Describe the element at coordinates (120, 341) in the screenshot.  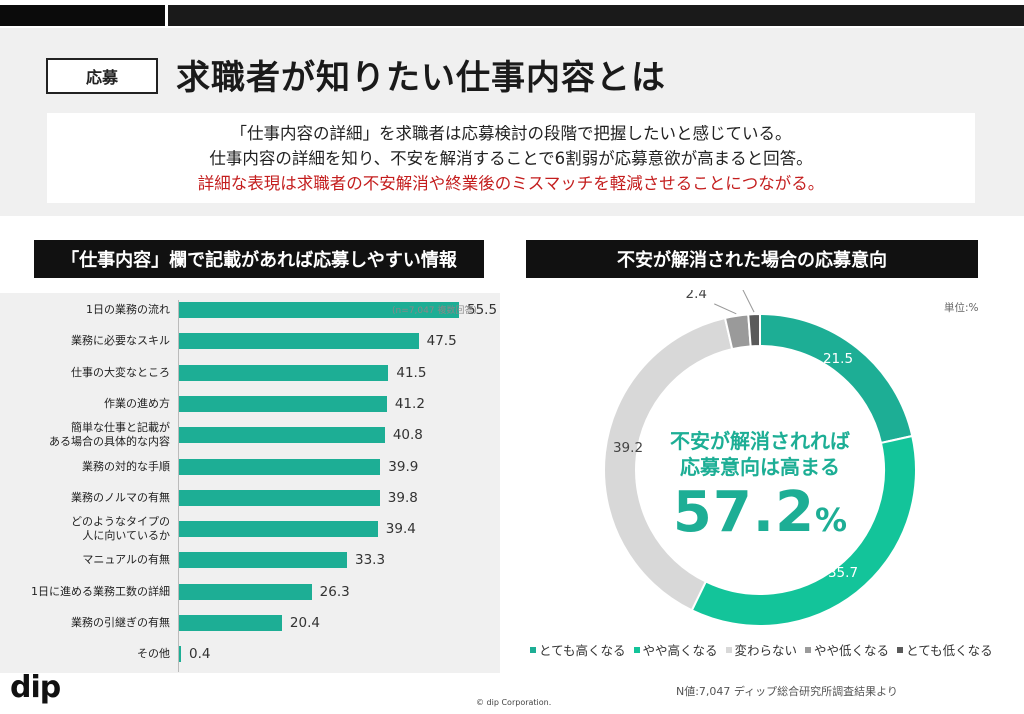
I see `bar-category-label: 業務に必要なスキル` at that location.